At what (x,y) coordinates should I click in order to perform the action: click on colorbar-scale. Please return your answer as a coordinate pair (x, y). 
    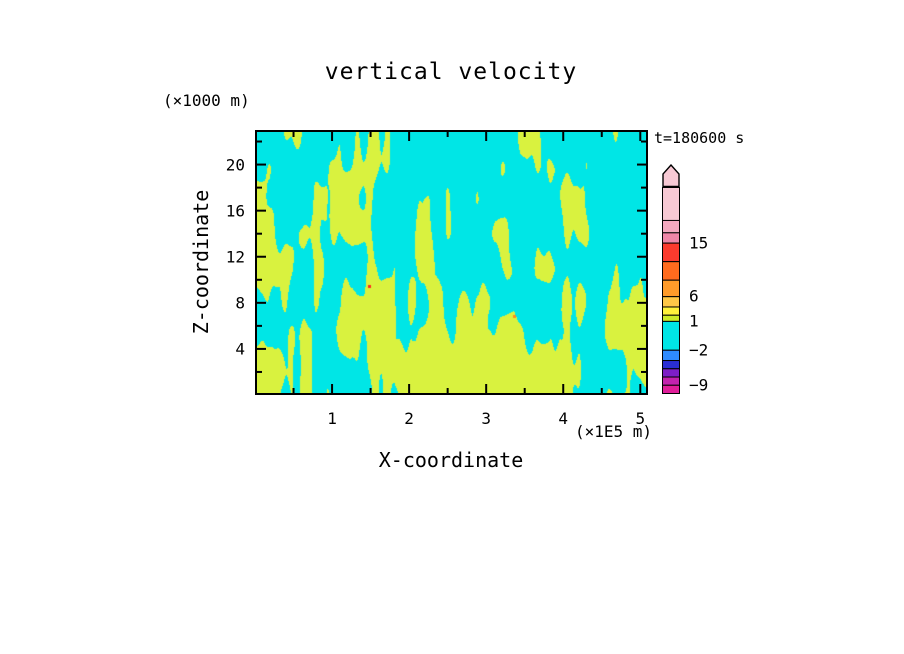
    Looking at the image, I should click on (671, 290).